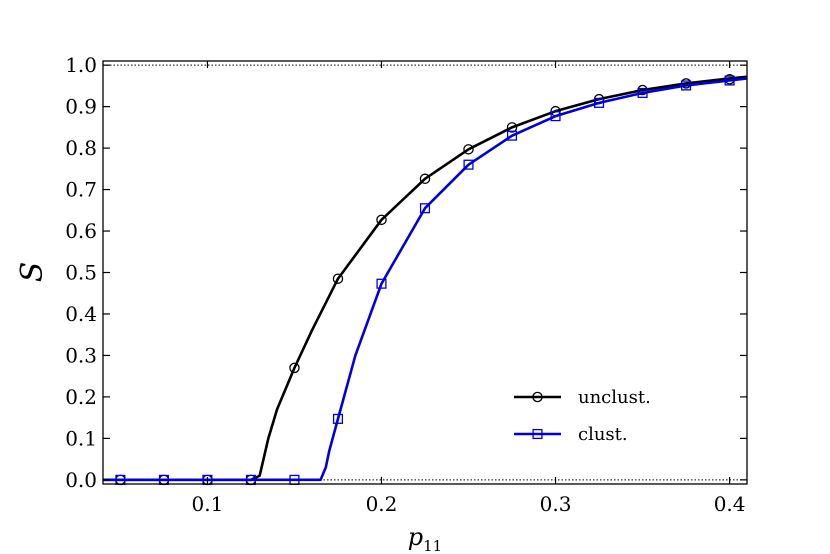 This screenshot has width=830, height=554. What do you see at coordinates (32, 272) in the screenshot?
I see `y-axis-label: S` at bounding box center [32, 272].